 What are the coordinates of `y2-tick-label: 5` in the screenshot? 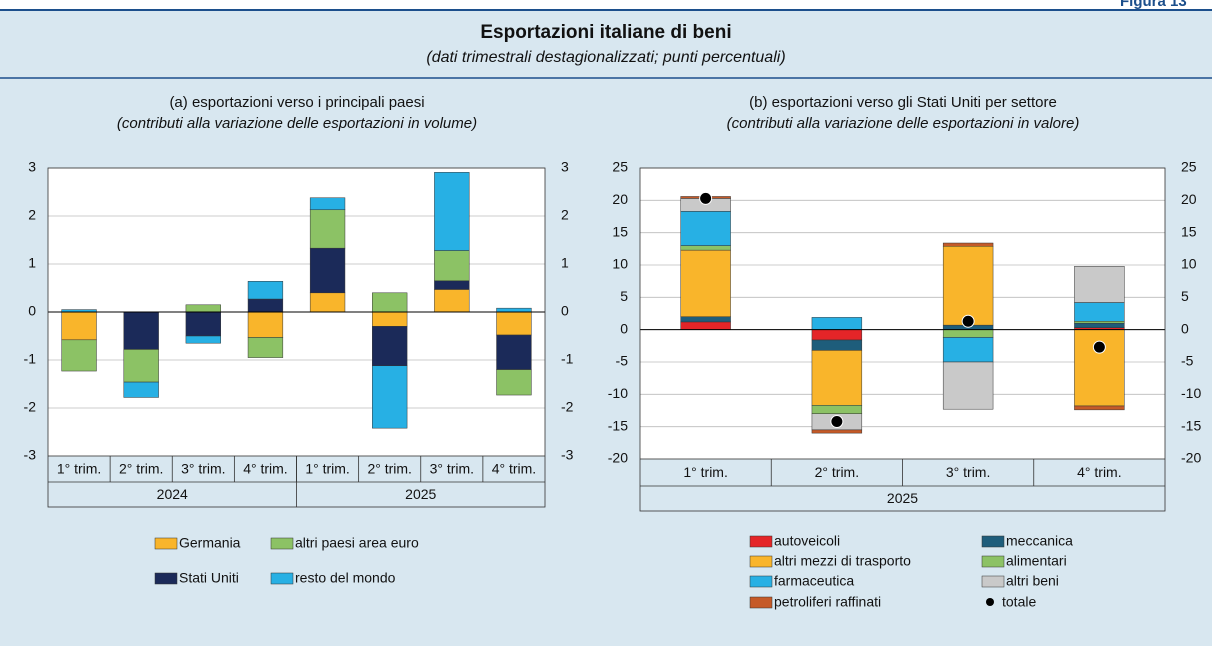 It's located at (1185, 296).